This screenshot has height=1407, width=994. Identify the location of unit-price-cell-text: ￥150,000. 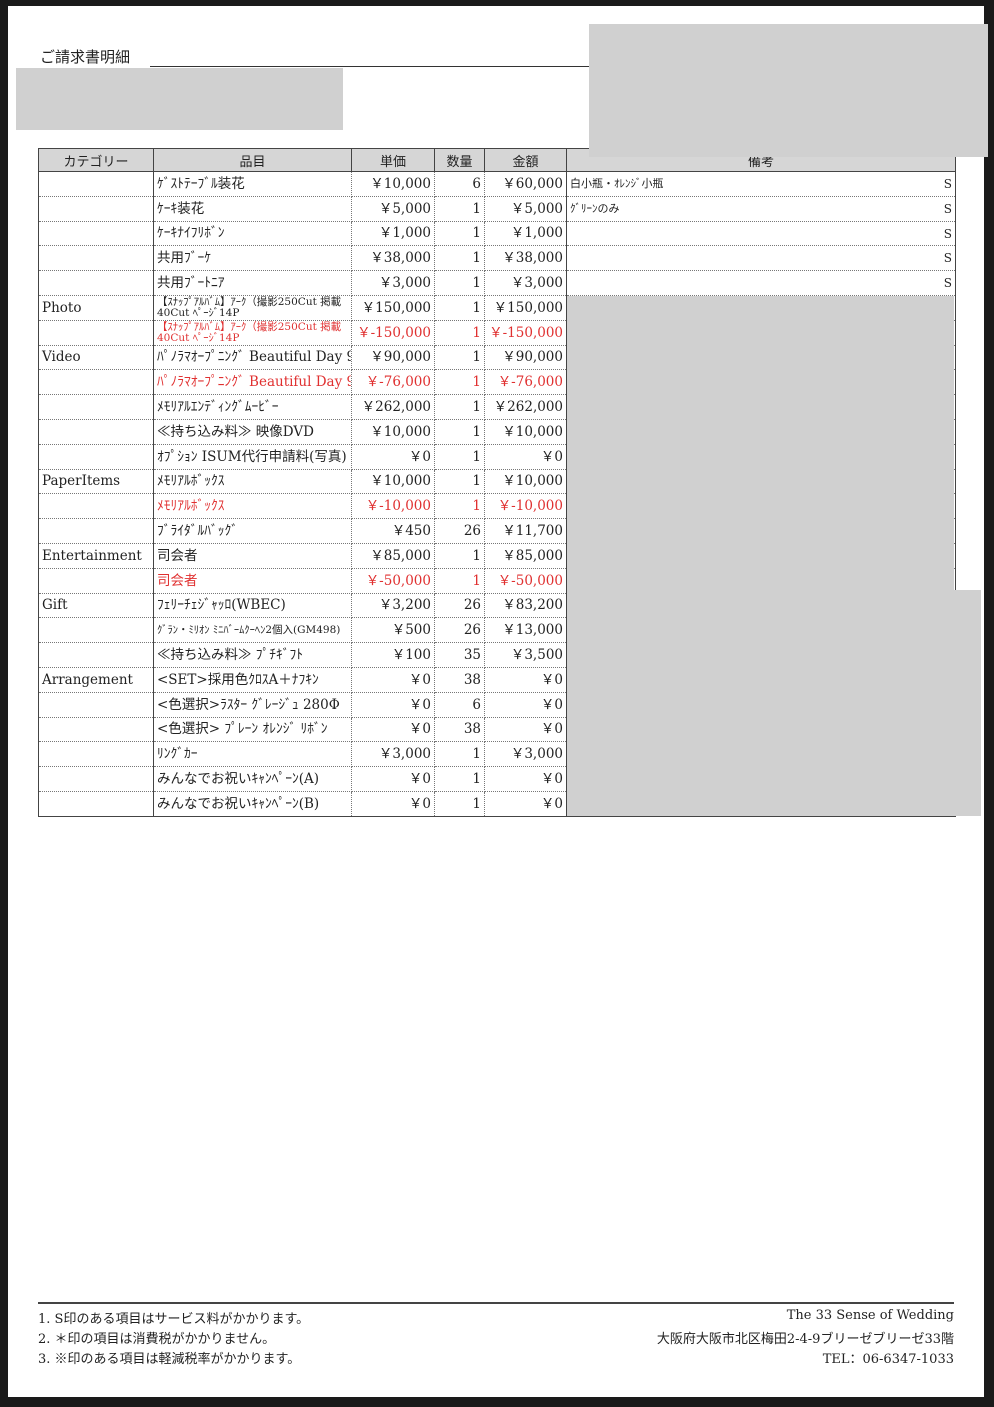
(396, 307).